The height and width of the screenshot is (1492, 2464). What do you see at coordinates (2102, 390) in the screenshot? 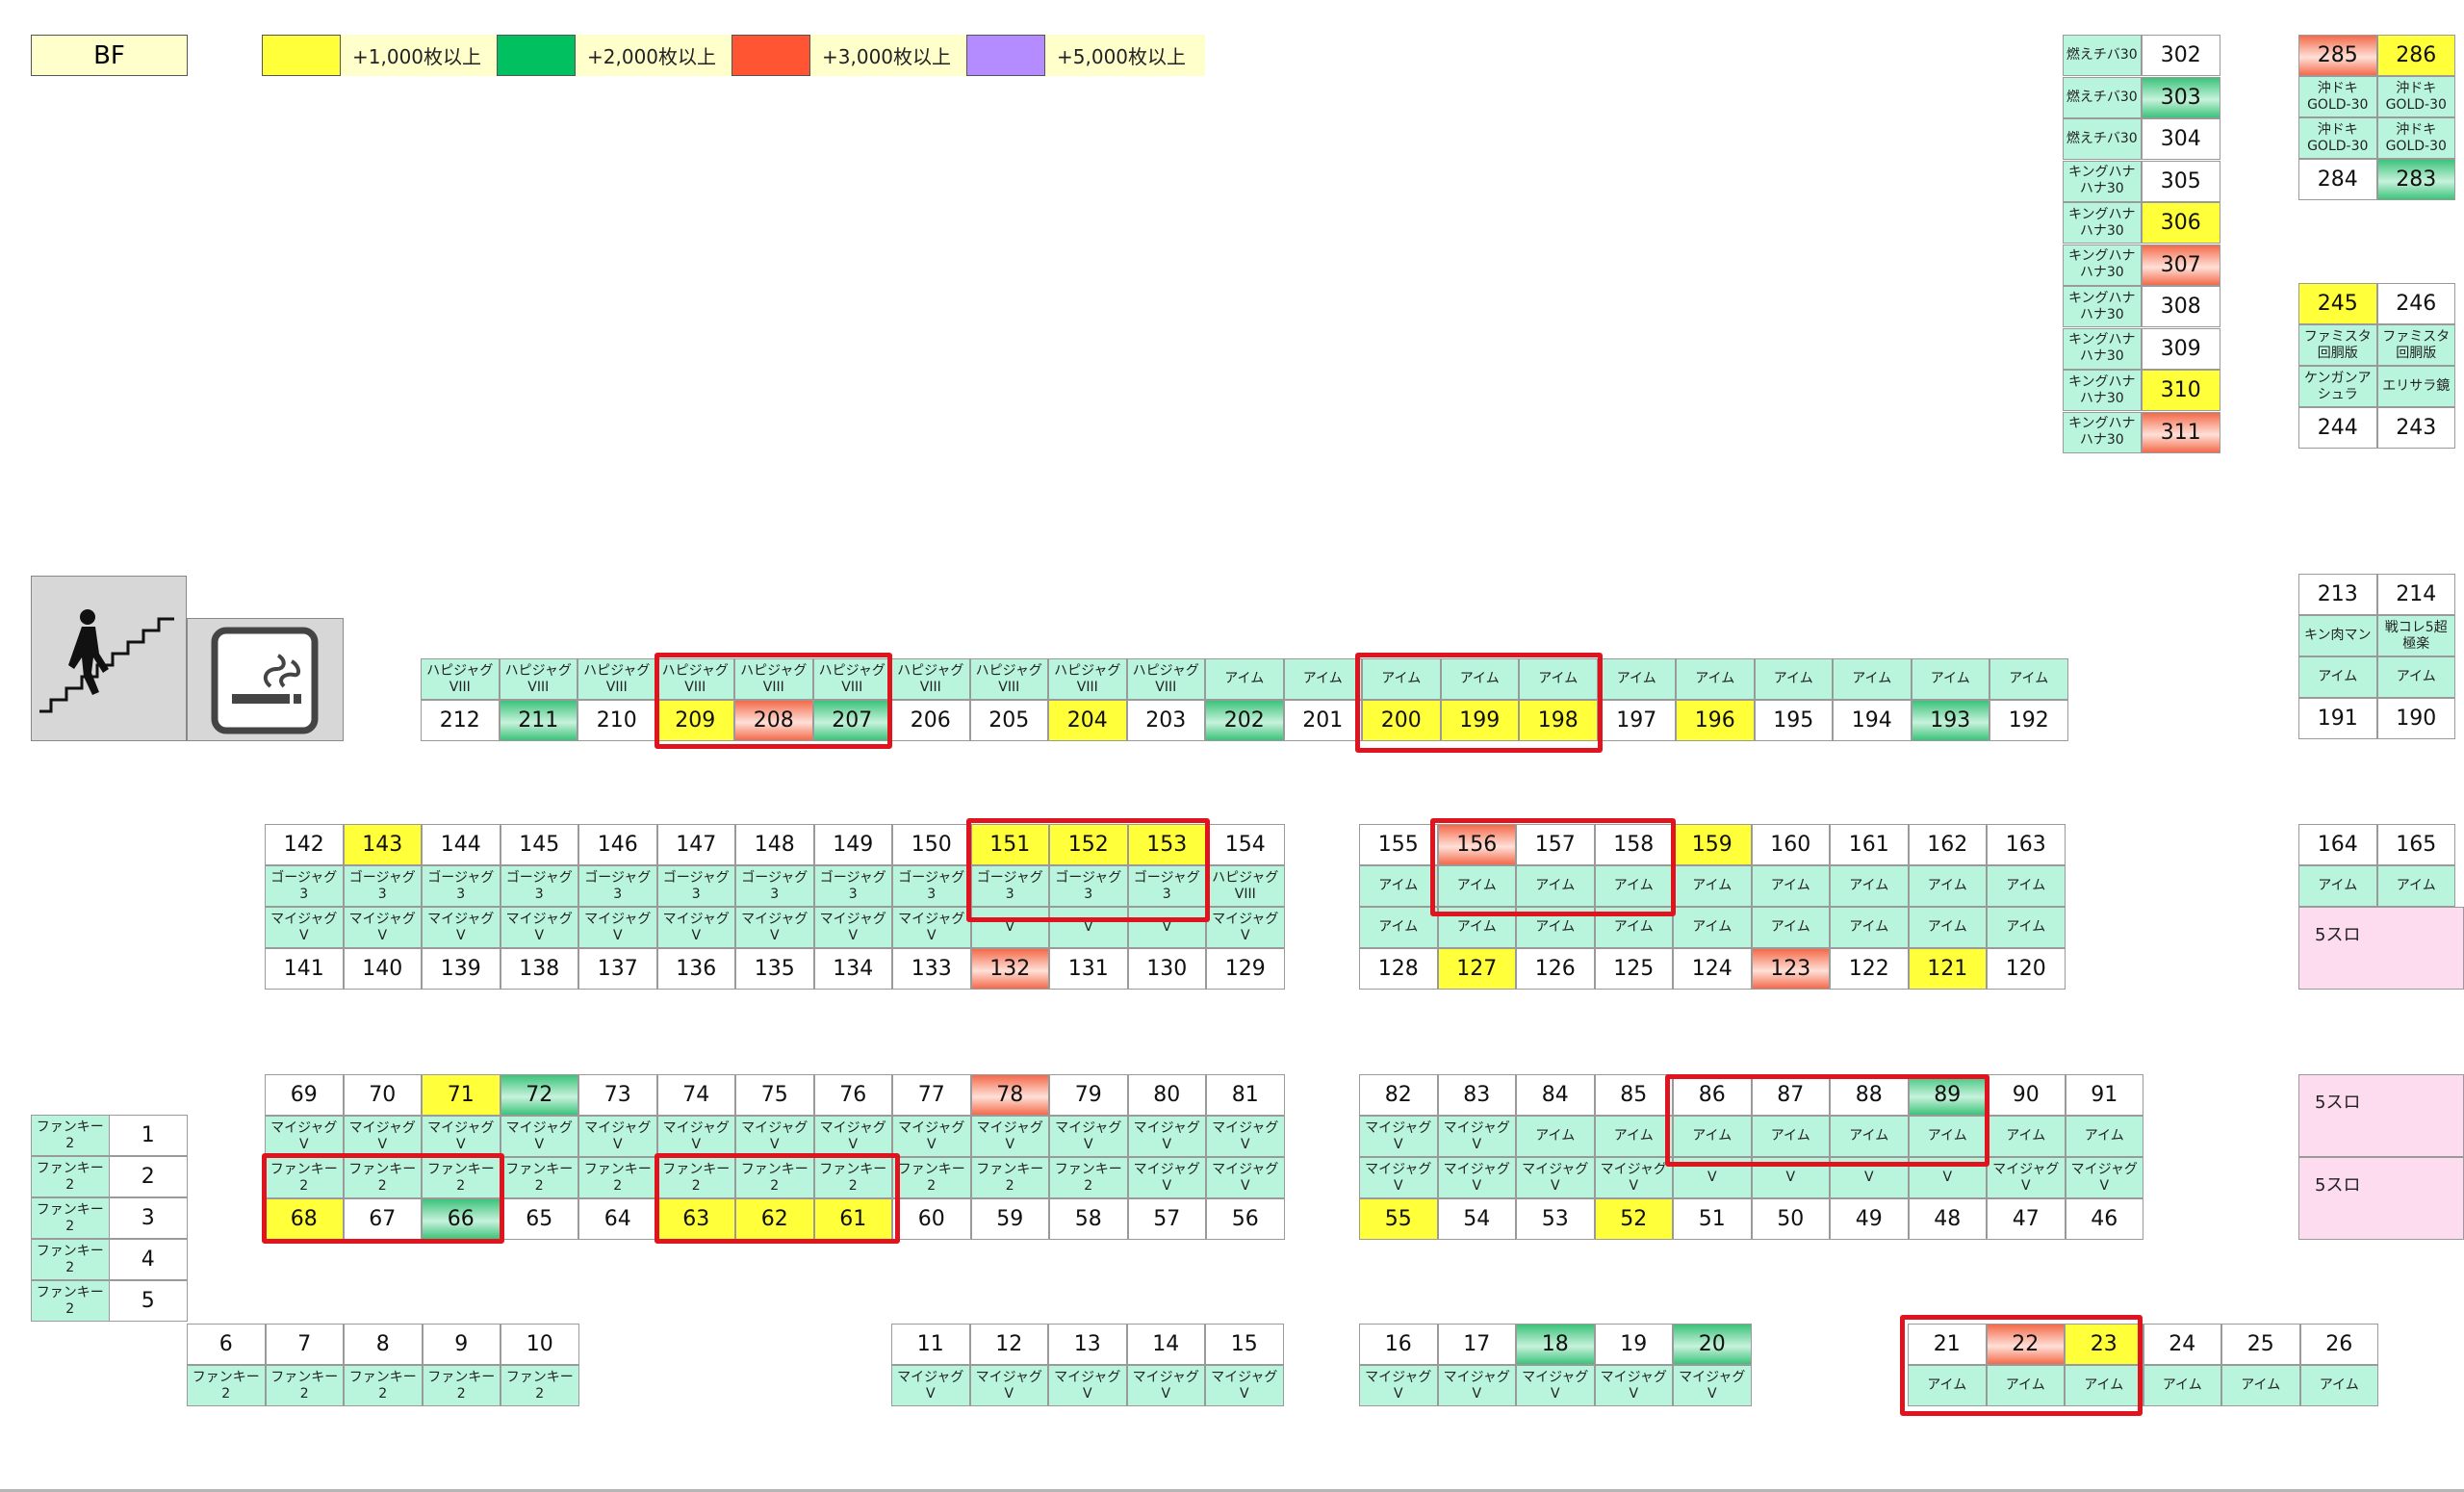
I see `machine-model-310: キングハナ ハナ30` at bounding box center [2102, 390].